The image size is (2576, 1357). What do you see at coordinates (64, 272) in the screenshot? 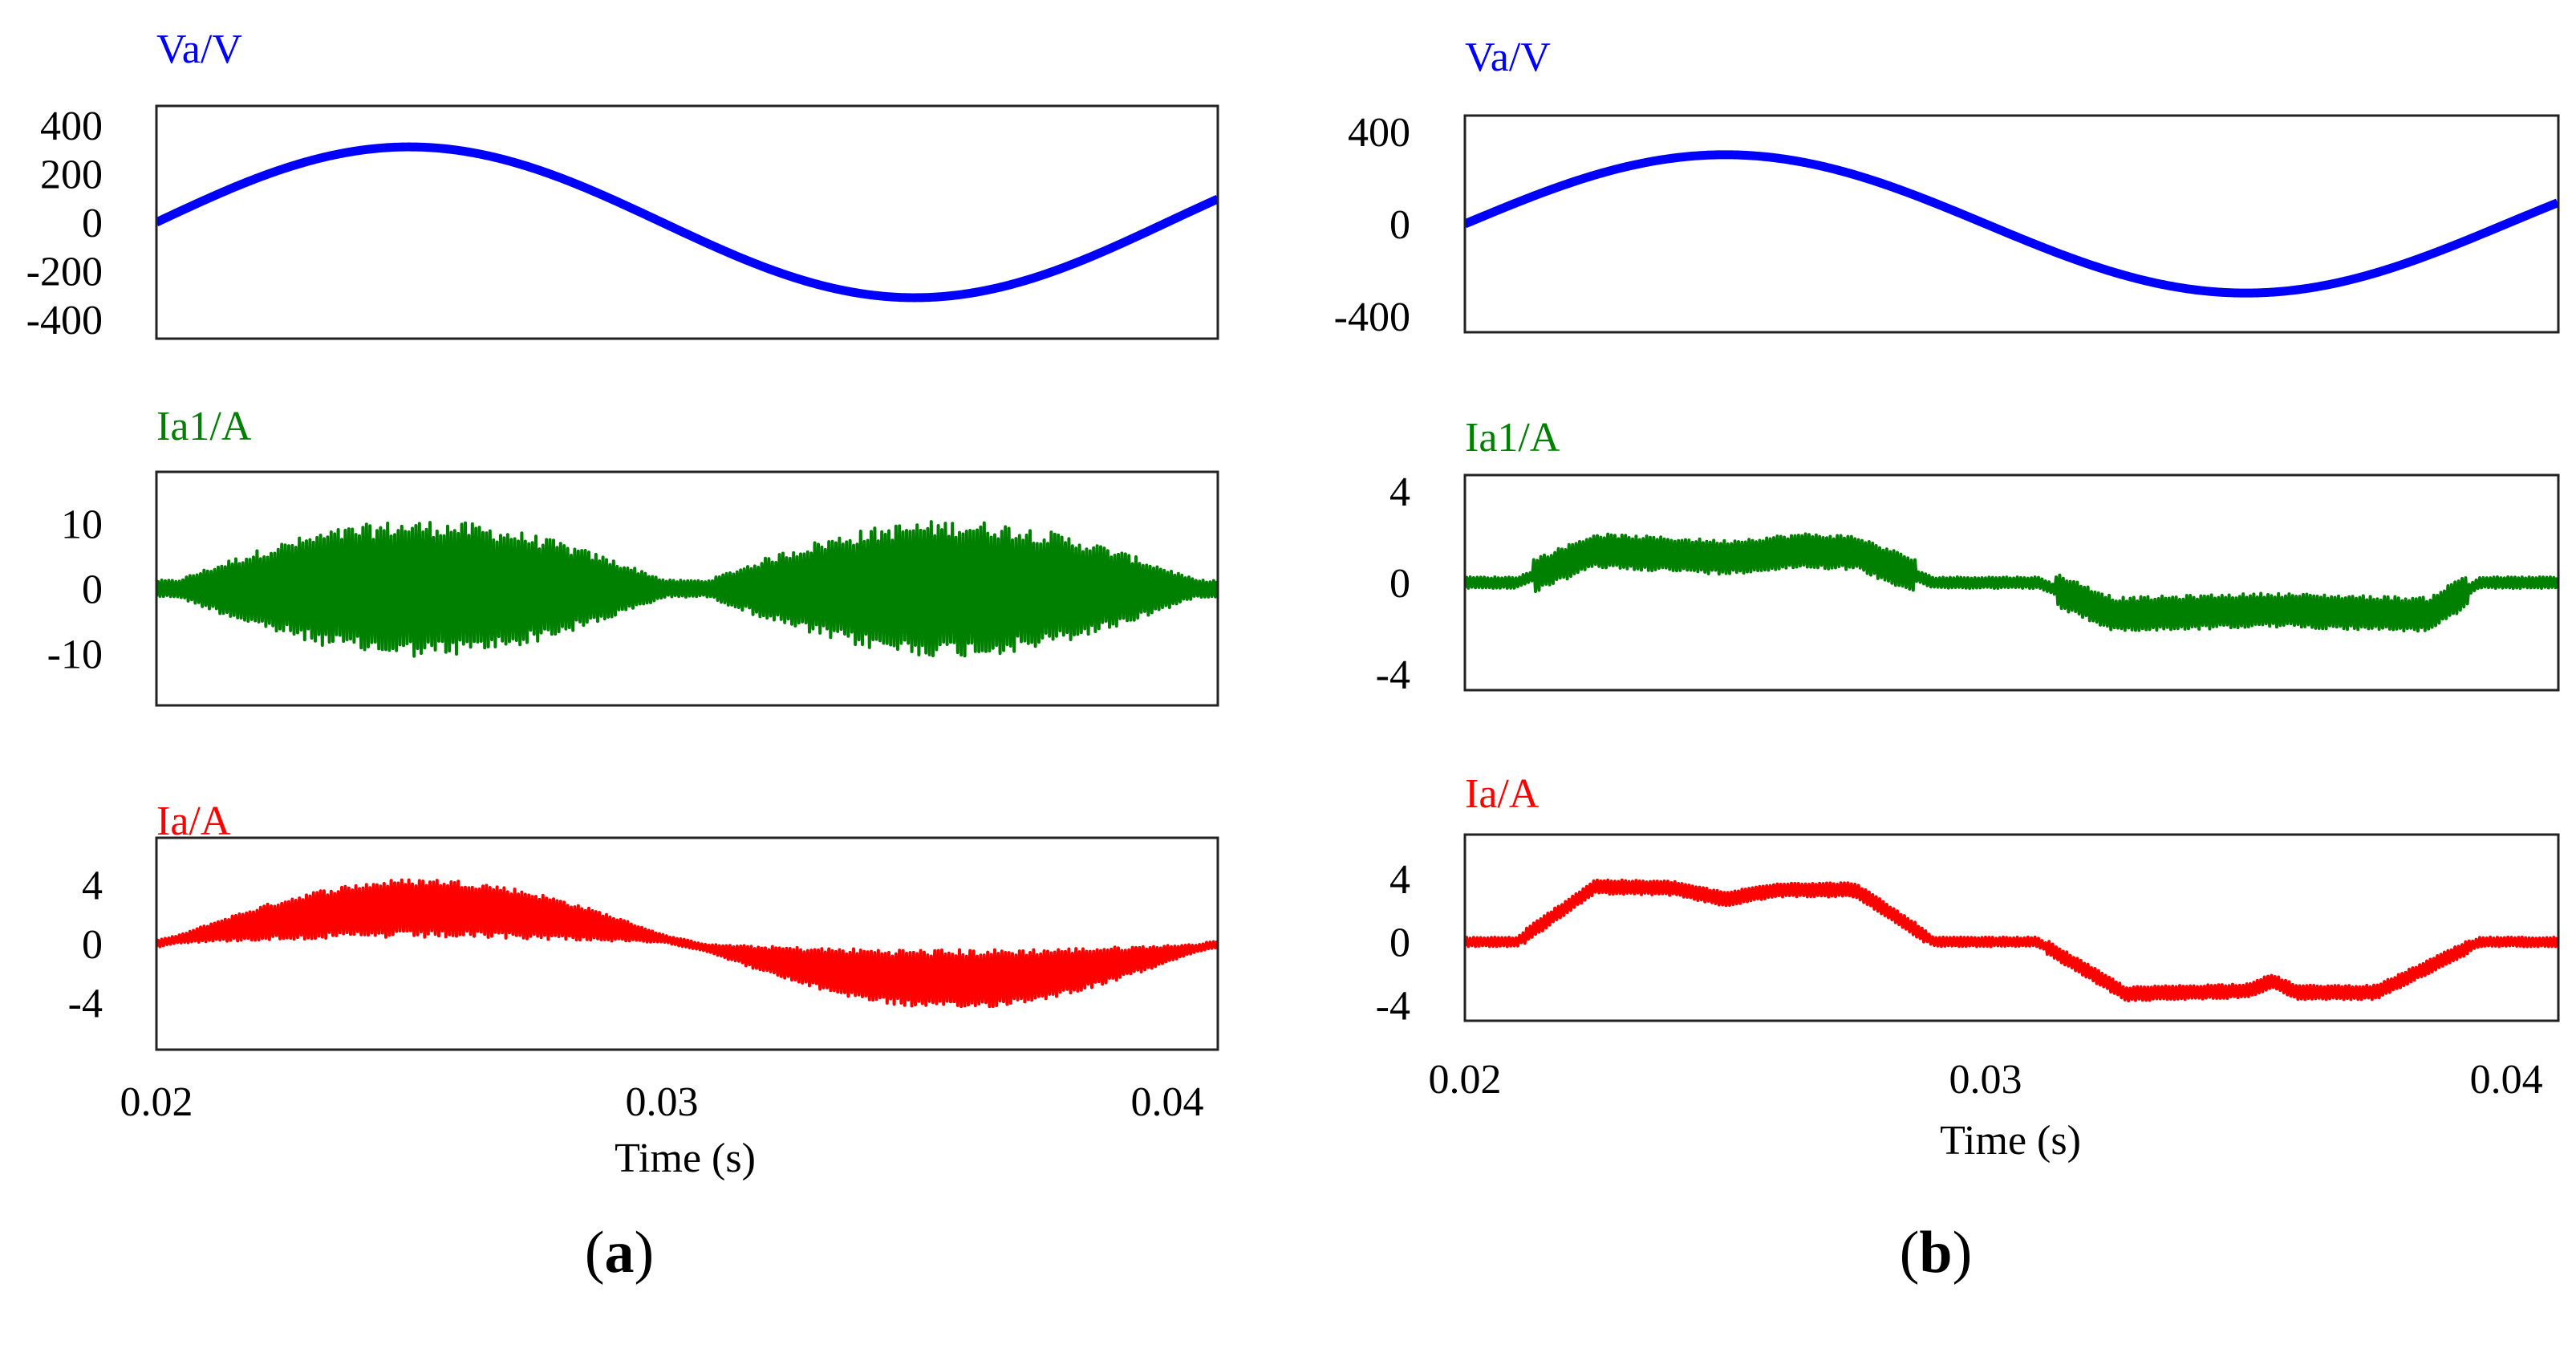
I see `y-tick-label: -200` at bounding box center [64, 272].